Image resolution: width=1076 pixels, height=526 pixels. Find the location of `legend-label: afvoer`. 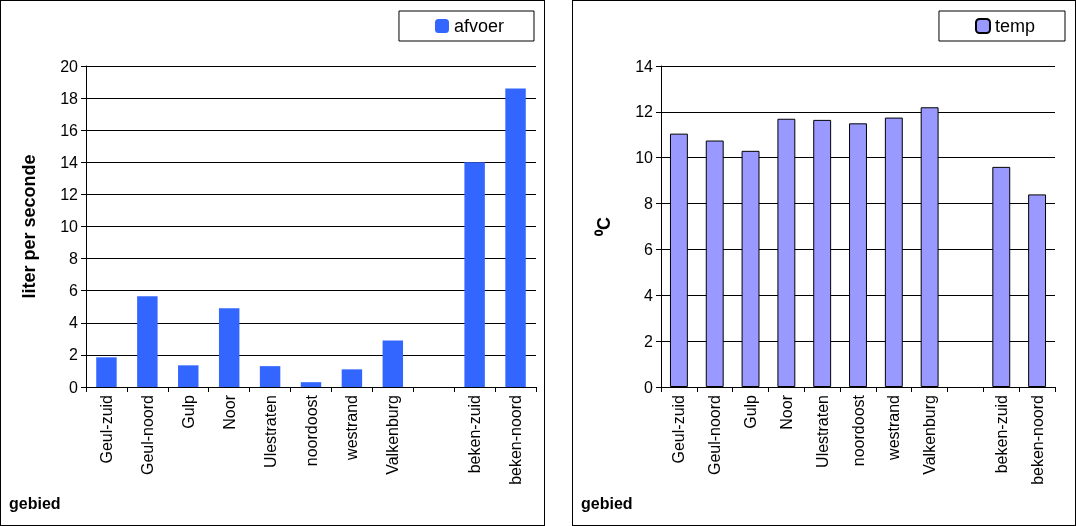

legend-label: afvoer is located at coordinates (479, 26).